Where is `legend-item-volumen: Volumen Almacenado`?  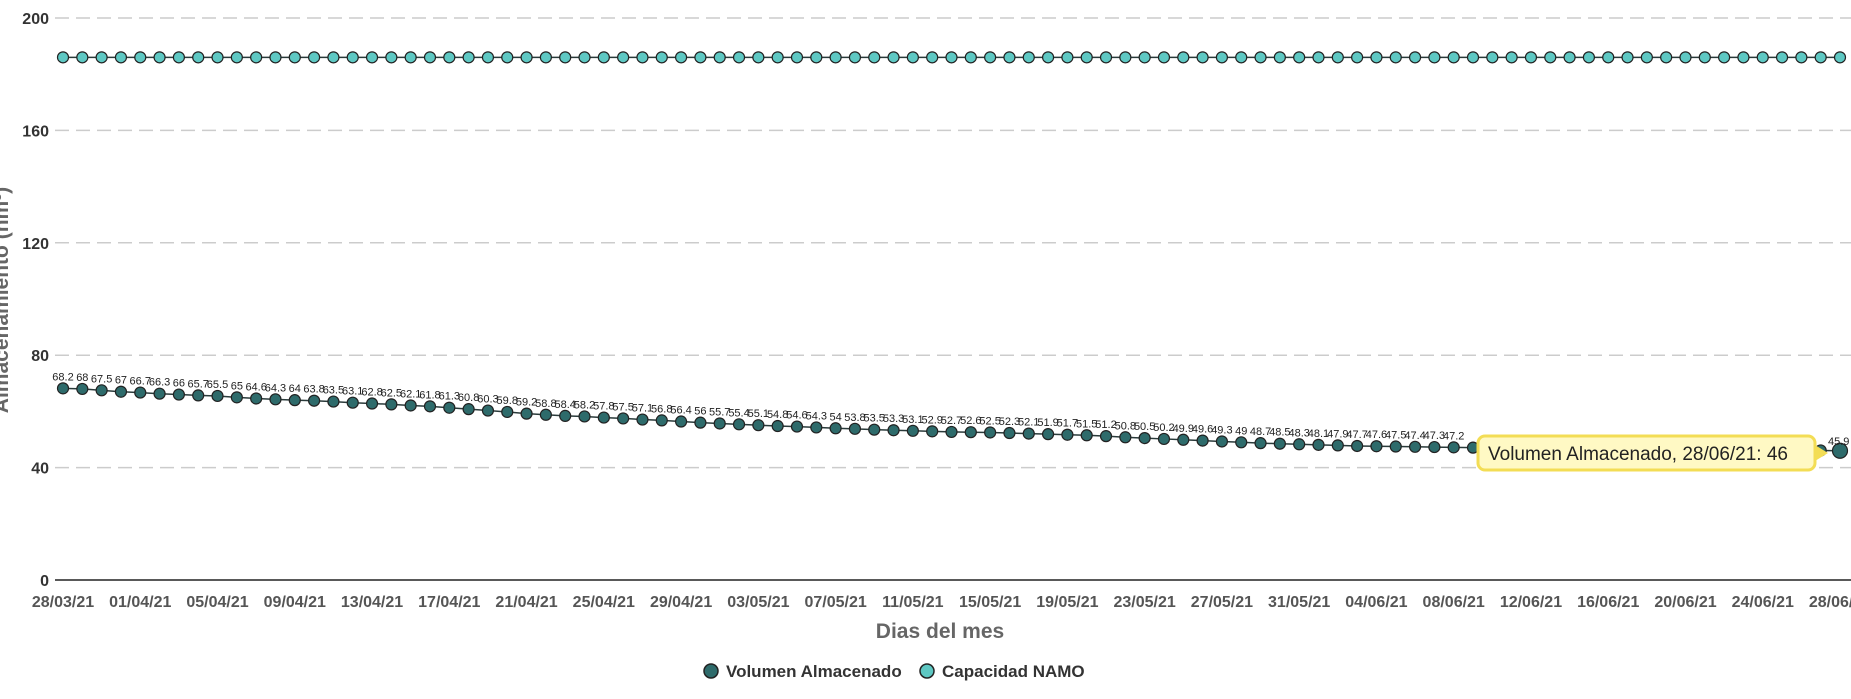
legend-item-volumen: Volumen Almacenado is located at coordinates (802, 671).